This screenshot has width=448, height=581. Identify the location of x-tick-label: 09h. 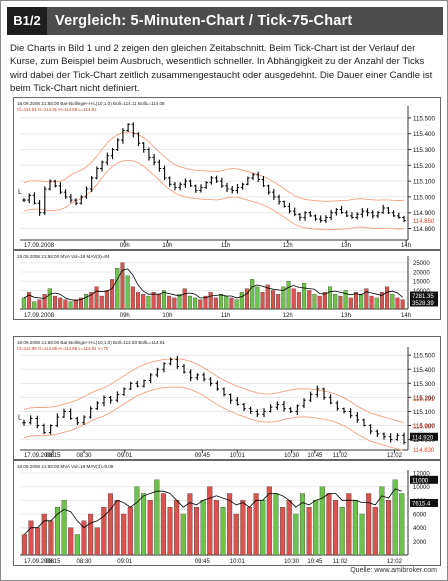
(125, 246).